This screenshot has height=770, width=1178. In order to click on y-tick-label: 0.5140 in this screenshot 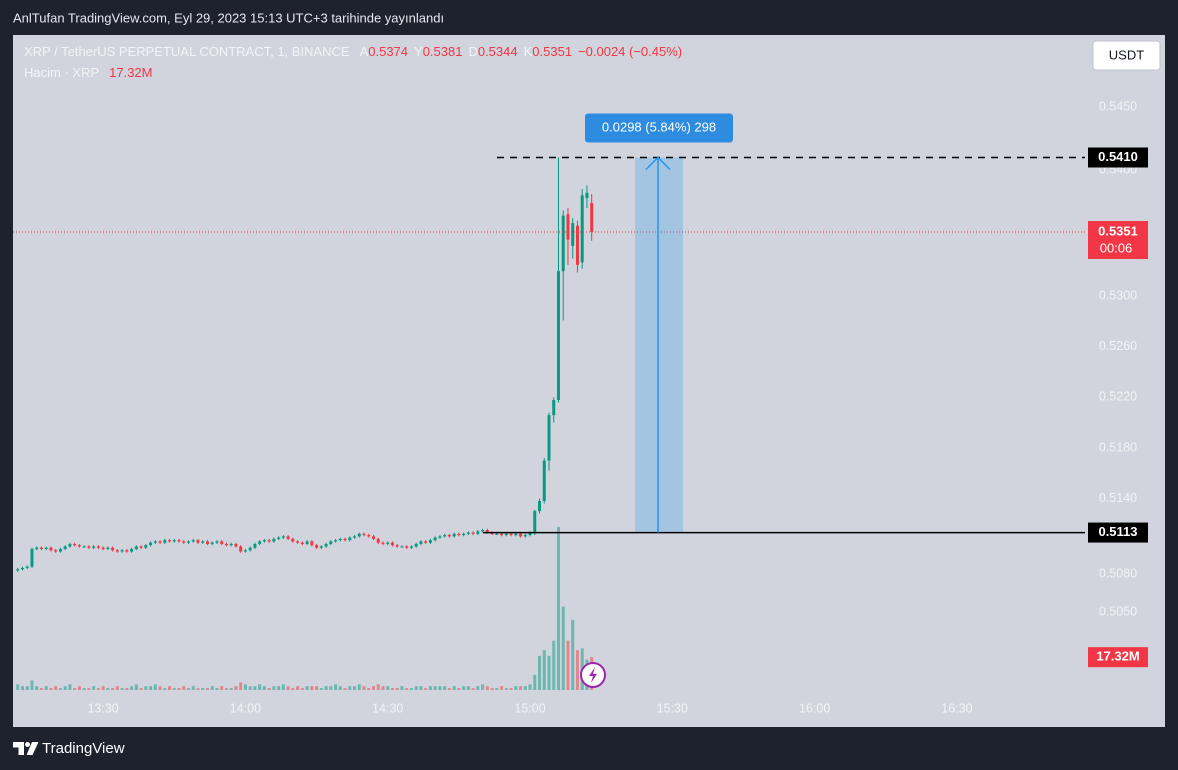, I will do `click(1118, 498)`.